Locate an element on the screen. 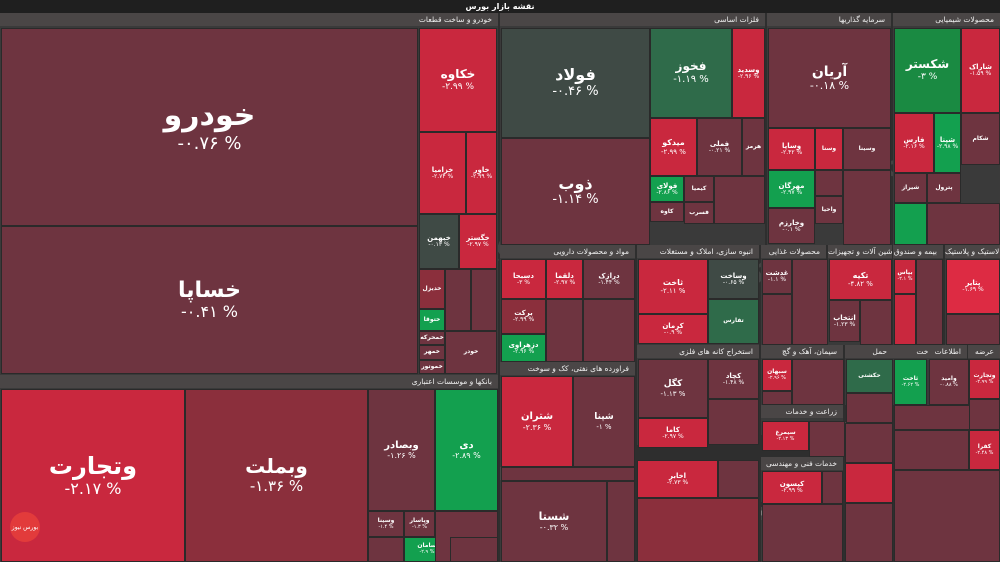 This screenshot has height=562, width=1000. symbol-tile-khzamia: خزامیا -۲.۷۴ % is located at coordinates (442, 173).